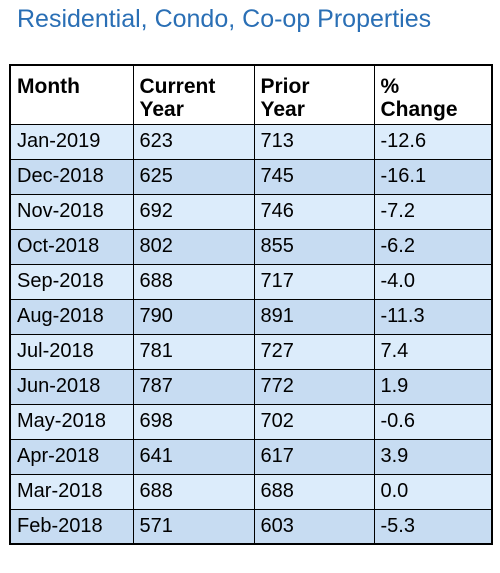  I want to click on cell-month: Sep-2018, so click(71, 281).